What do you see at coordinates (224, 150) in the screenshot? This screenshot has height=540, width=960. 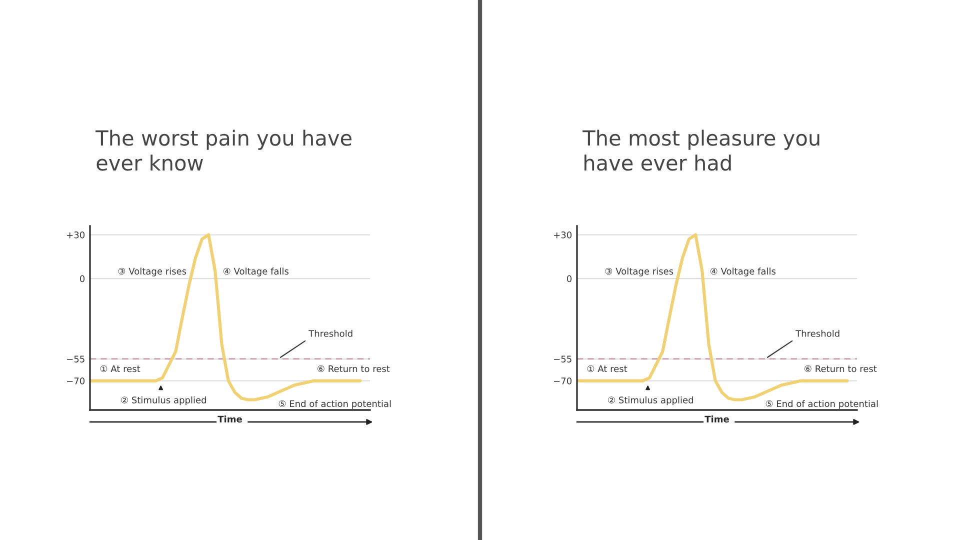 I see `chart-title: The worst pain you have ever know` at bounding box center [224, 150].